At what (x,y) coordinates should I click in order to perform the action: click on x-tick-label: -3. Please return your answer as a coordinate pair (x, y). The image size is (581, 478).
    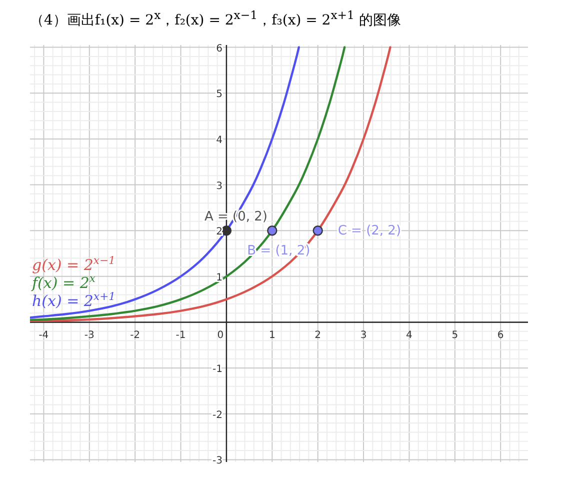
    Looking at the image, I should click on (89, 336).